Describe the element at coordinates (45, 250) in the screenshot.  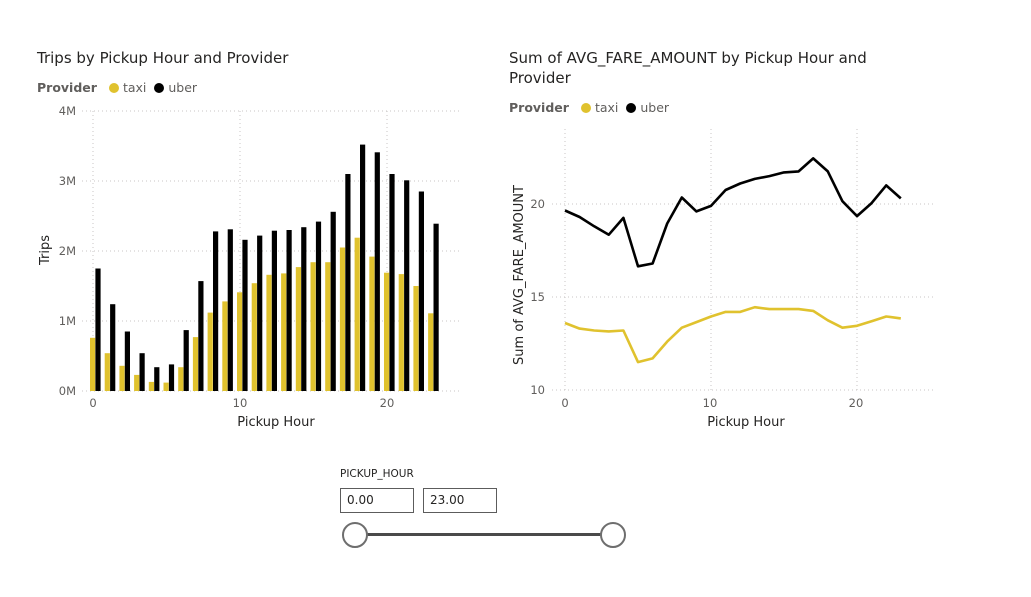
I see `y-axis-title: Trips` at that location.